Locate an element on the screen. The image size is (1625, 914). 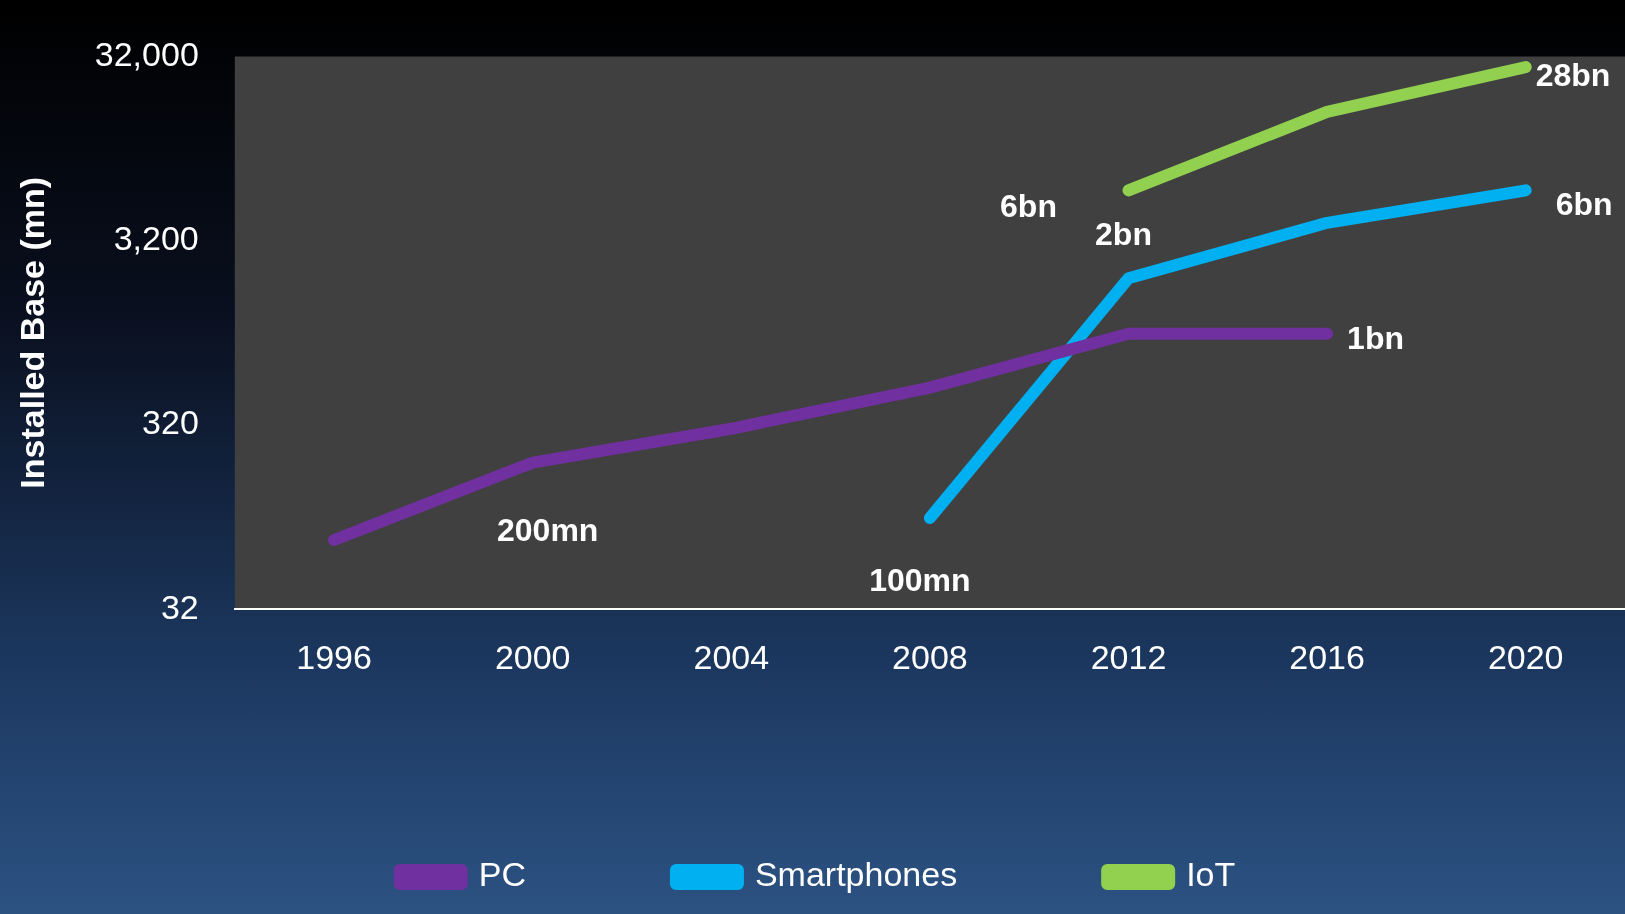
annotation: 100mn is located at coordinates (920, 579).